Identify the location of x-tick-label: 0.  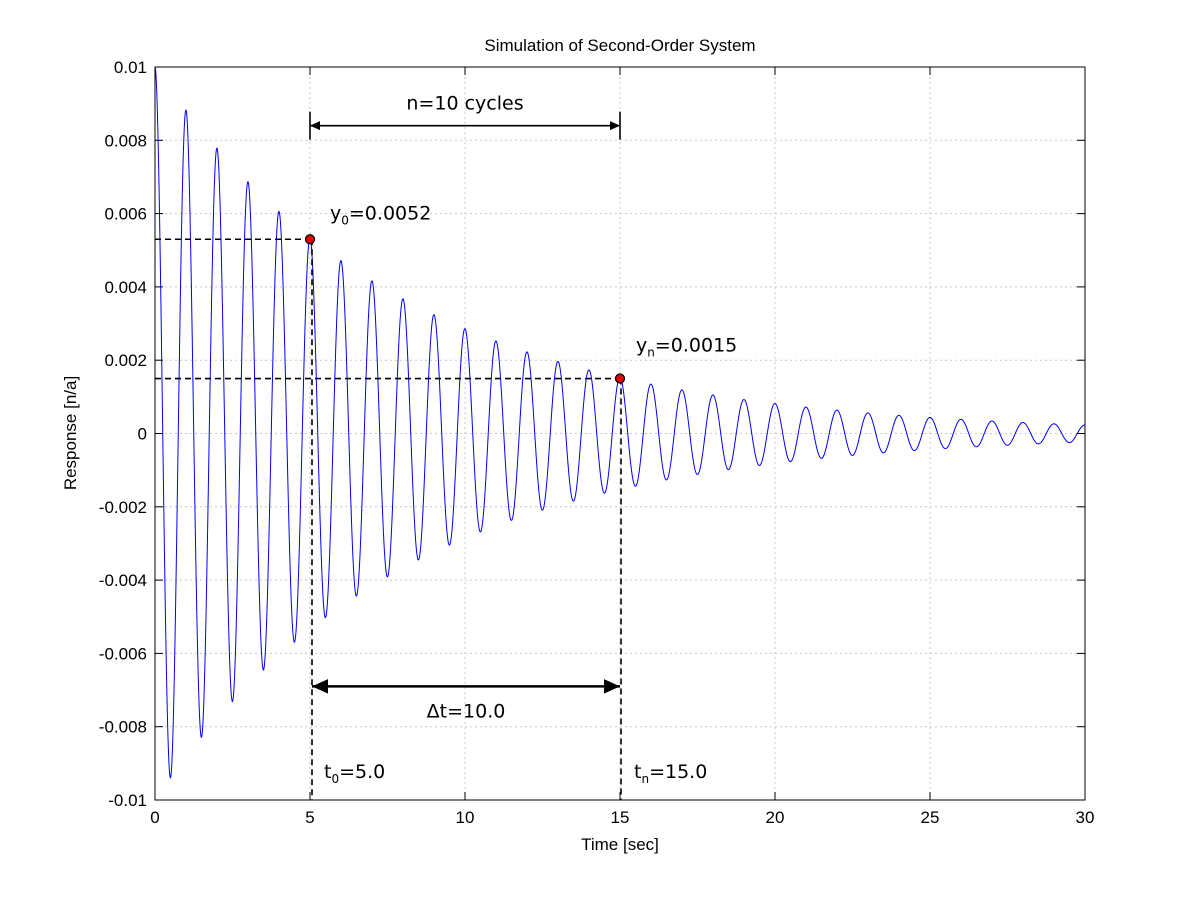
(154, 817).